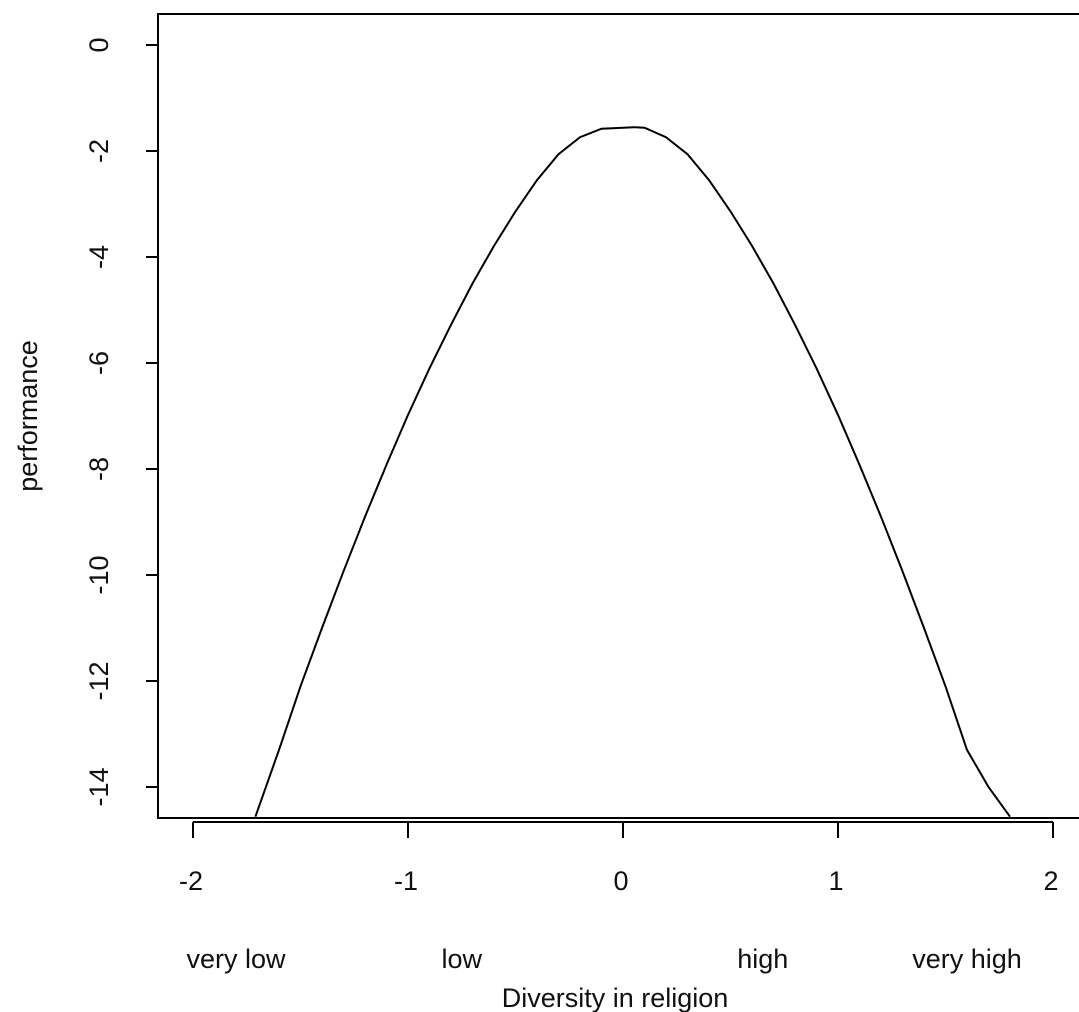  What do you see at coordinates (99, 786) in the screenshot?
I see `y-tick-label: -14` at bounding box center [99, 786].